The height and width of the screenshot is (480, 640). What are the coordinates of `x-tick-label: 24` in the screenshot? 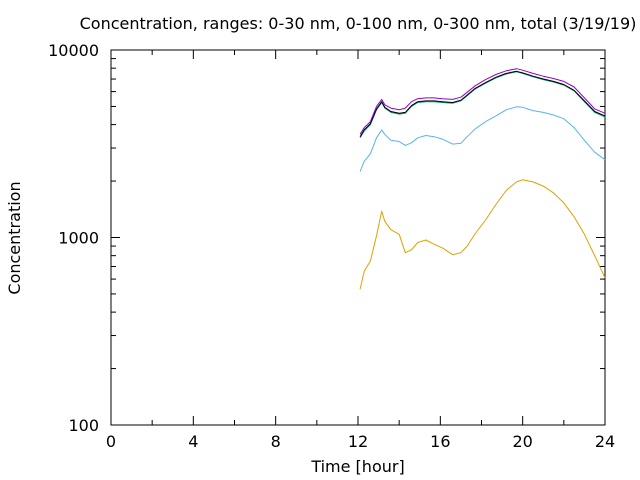 It's located at (605, 441).